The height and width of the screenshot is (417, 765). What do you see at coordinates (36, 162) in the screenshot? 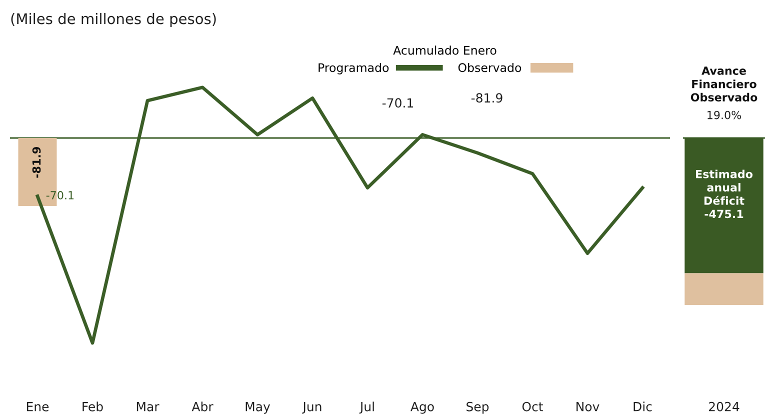
I see `data-label: -81.9` at bounding box center [36, 162].